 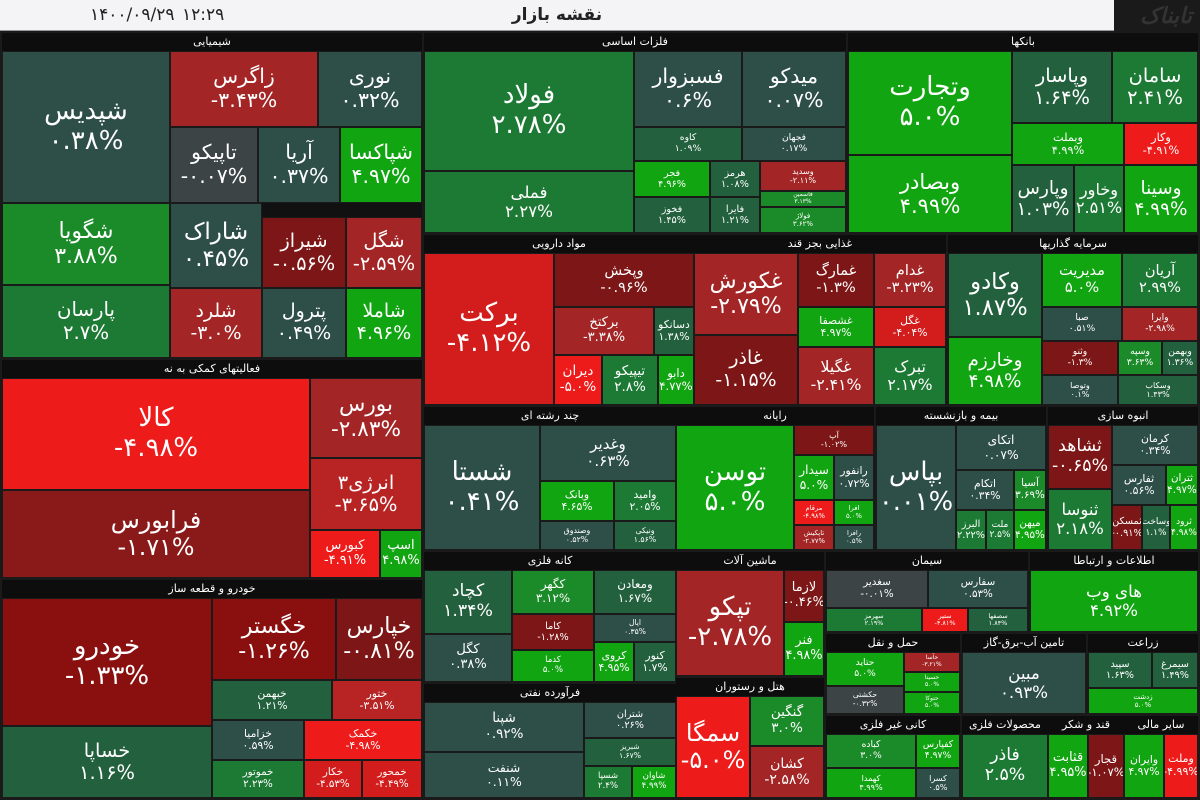 What do you see at coordinates (377, 705) in the screenshot?
I see `stock-change: -۳.۵۱%` at bounding box center [377, 705].